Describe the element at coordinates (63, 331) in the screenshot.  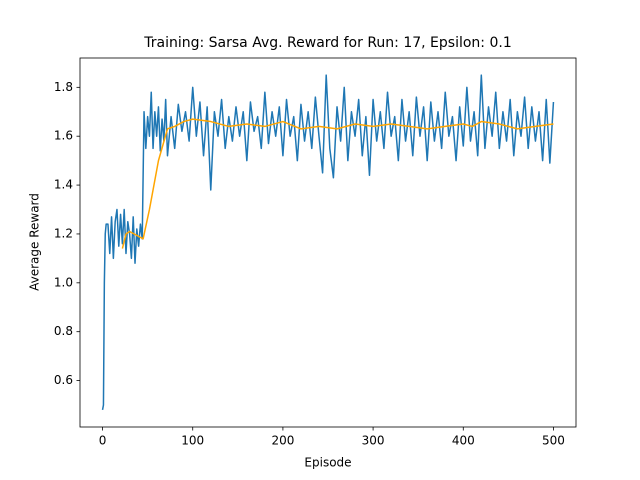
I see `y-tick-label: 0.8` at that location.